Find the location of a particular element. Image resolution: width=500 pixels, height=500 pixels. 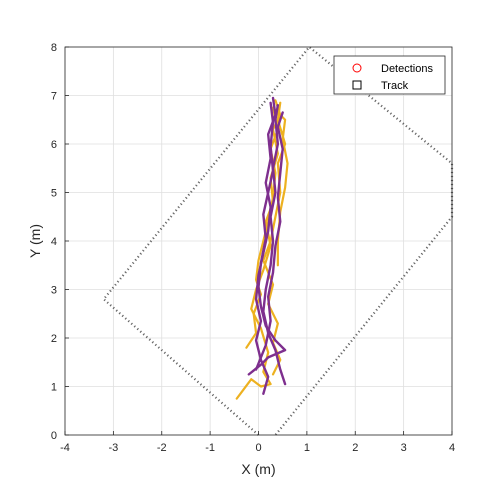

y-tick-label: 4 is located at coordinates (54, 242).